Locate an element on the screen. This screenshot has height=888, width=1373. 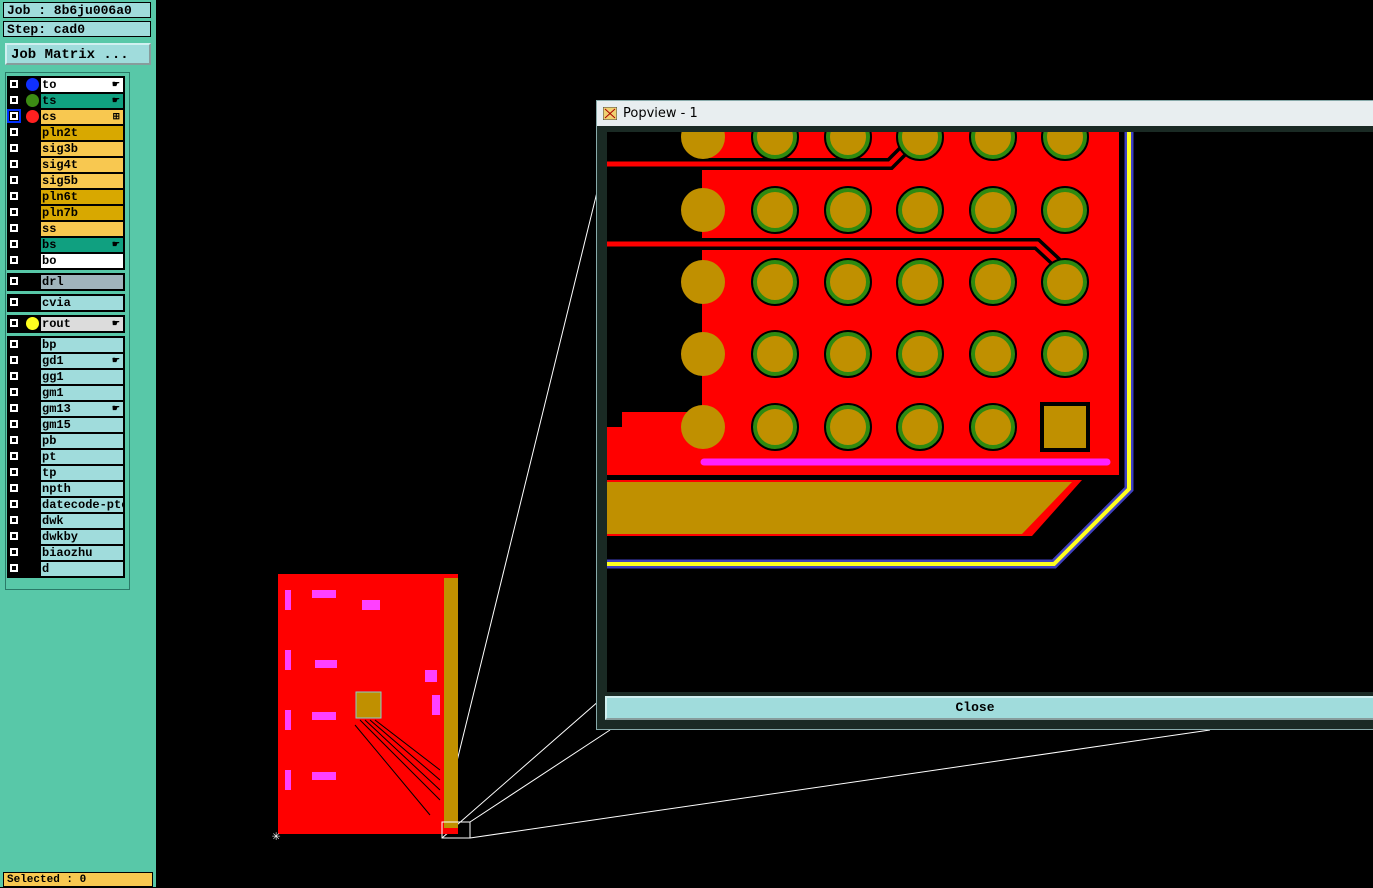
layer-row-gm15: gm15 is located at coordinates (66, 425).